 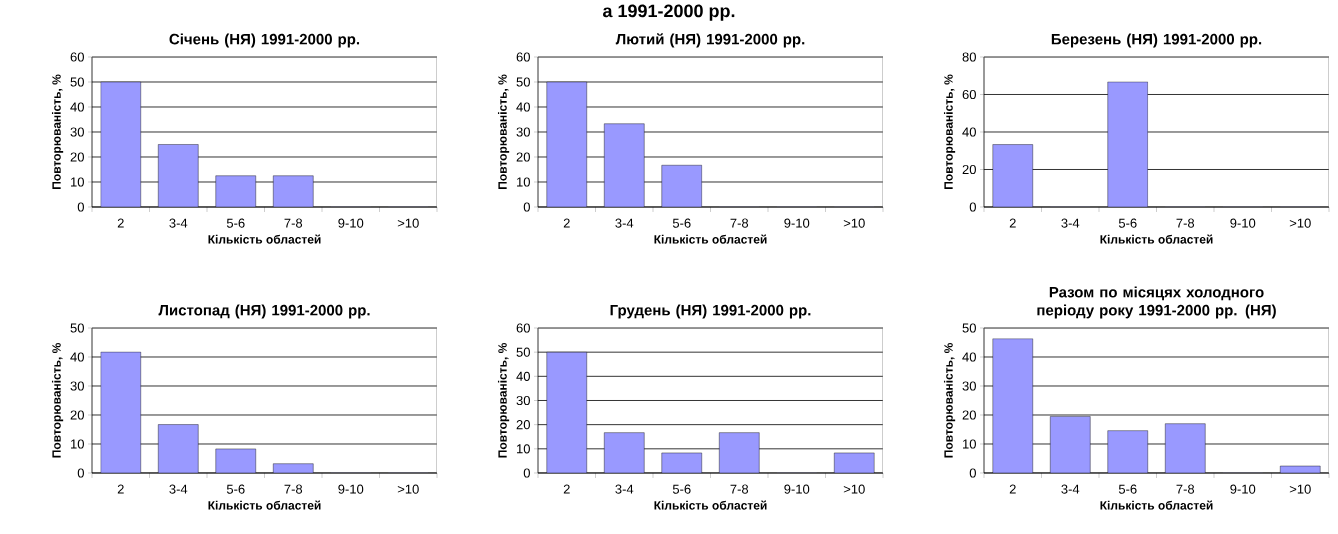 I want to click on y-tick-label: 80, so click(x=969, y=57).